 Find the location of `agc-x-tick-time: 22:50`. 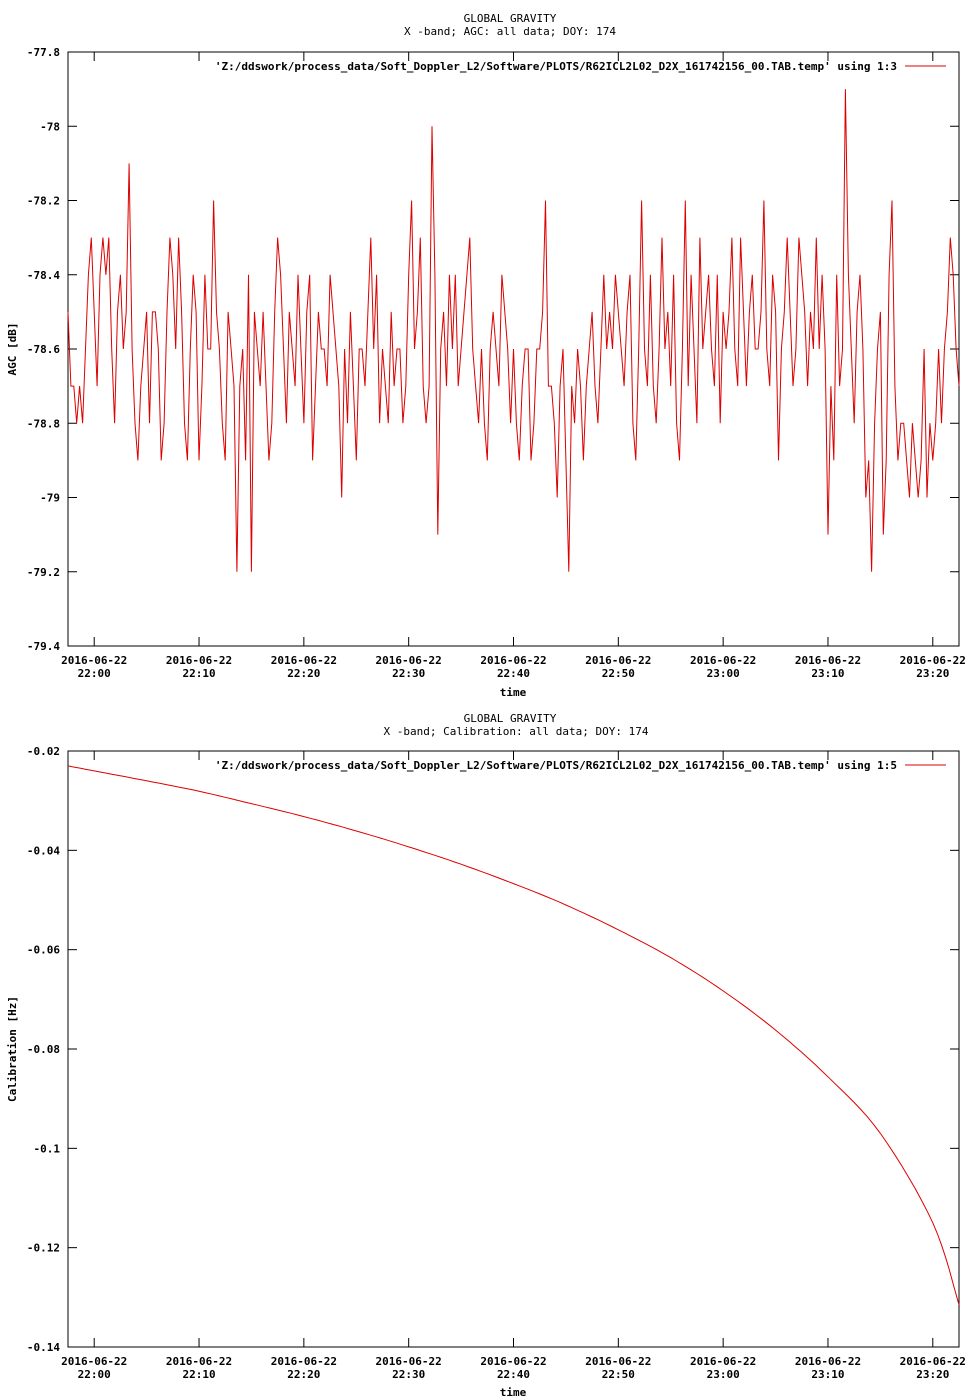

agc-x-tick-time: 22:50 is located at coordinates (618, 673).